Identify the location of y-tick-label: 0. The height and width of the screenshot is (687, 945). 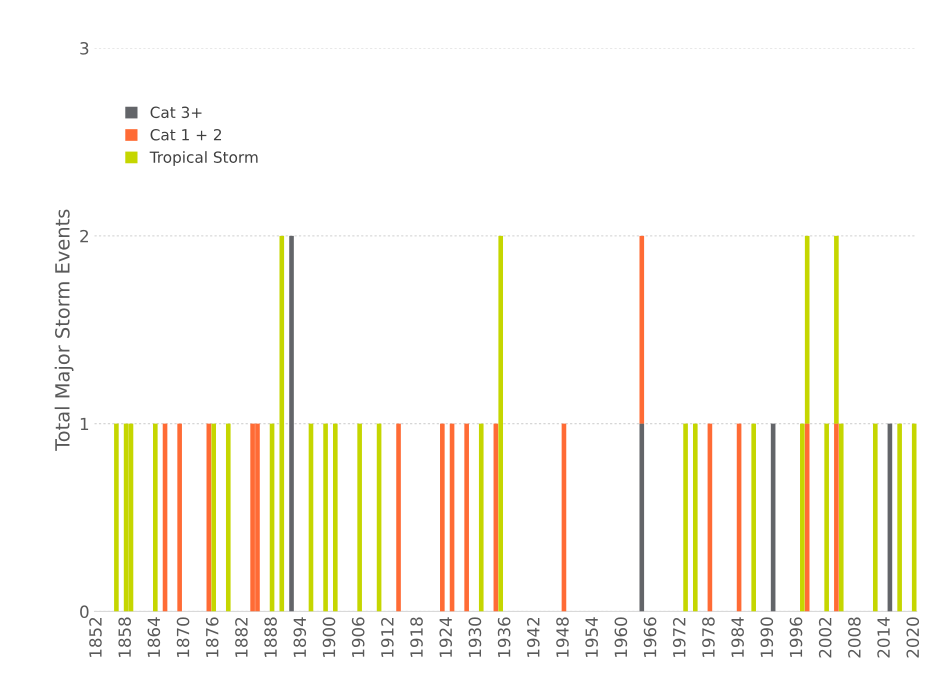
(84, 611).